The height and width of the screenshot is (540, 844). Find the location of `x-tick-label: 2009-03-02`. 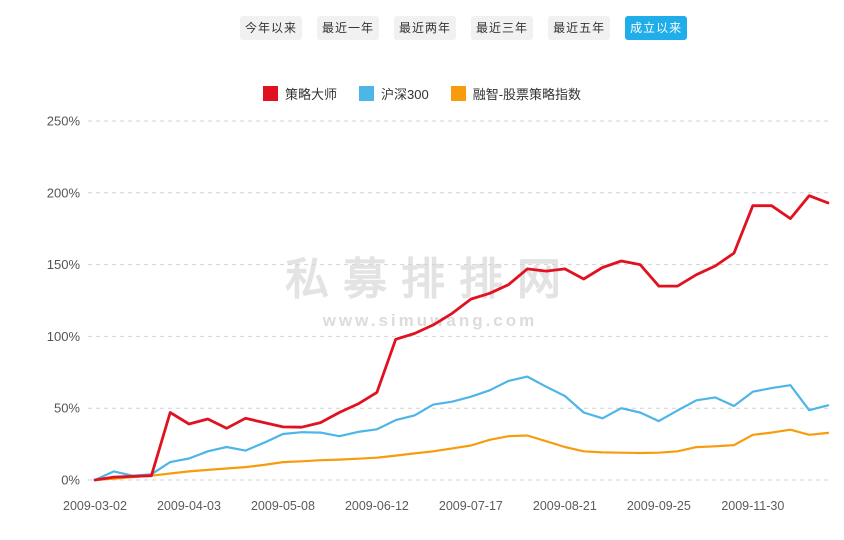

x-tick-label: 2009-03-02 is located at coordinates (95, 506).